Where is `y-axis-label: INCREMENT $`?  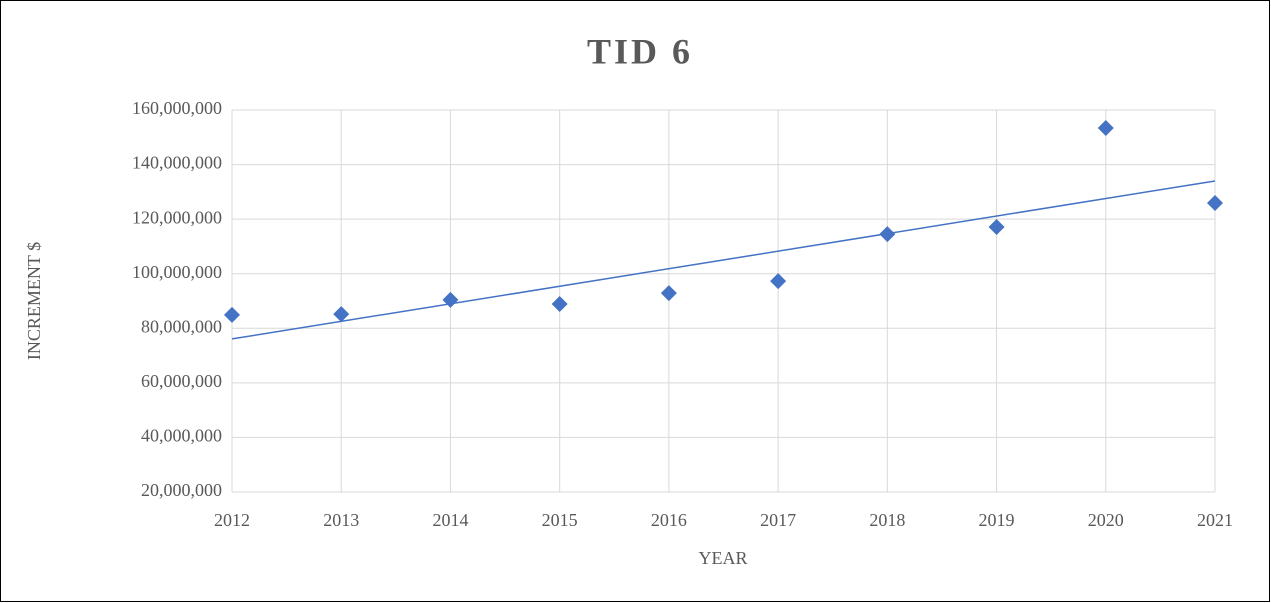 y-axis-label: INCREMENT $ is located at coordinates (34, 301).